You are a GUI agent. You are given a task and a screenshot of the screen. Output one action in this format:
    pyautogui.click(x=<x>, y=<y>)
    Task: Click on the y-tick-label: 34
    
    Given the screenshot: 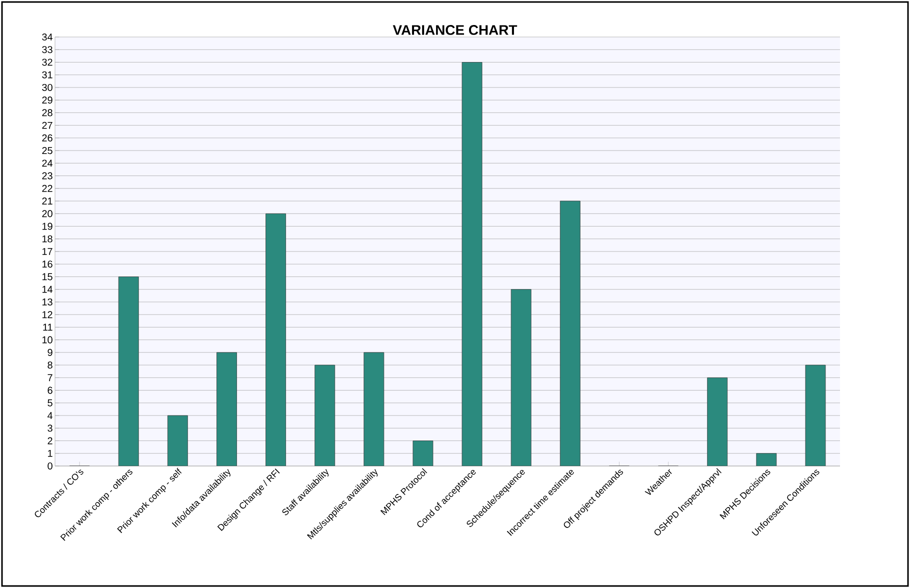 What is the action you would take?
    pyautogui.click(x=47, y=37)
    